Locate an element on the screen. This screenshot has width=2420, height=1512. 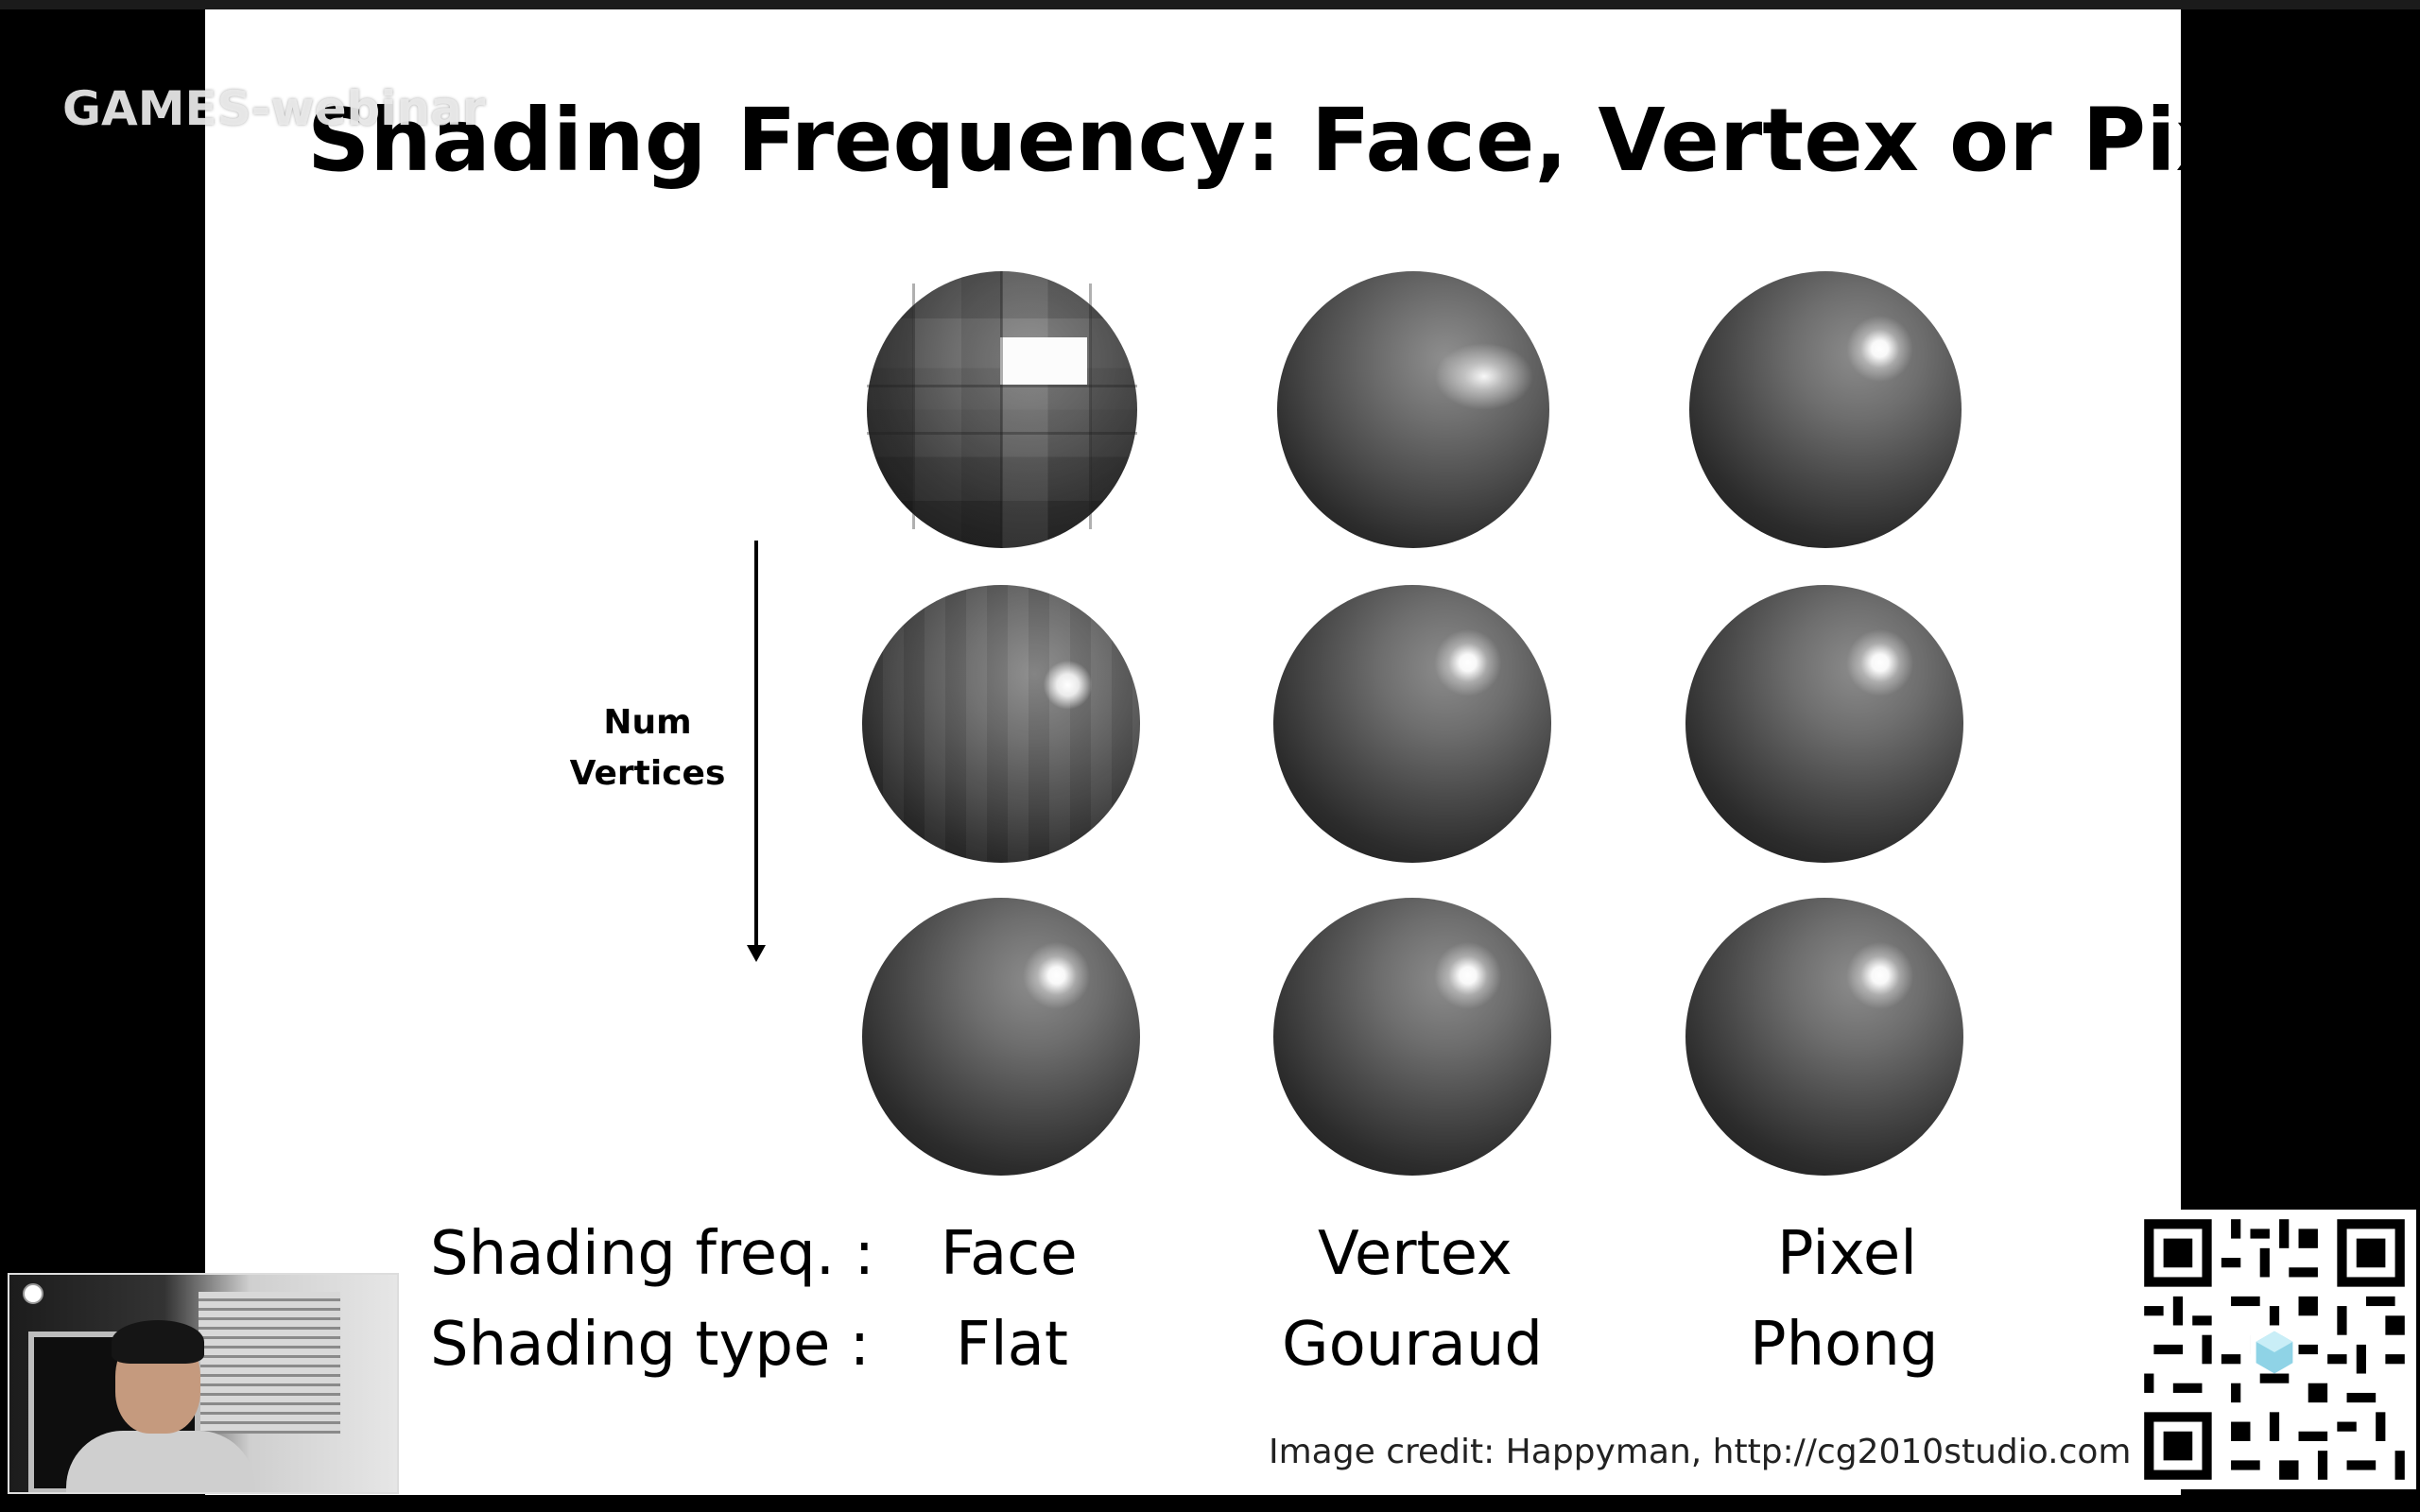
freq-pixel: Pixel is located at coordinates (1847, 1254).